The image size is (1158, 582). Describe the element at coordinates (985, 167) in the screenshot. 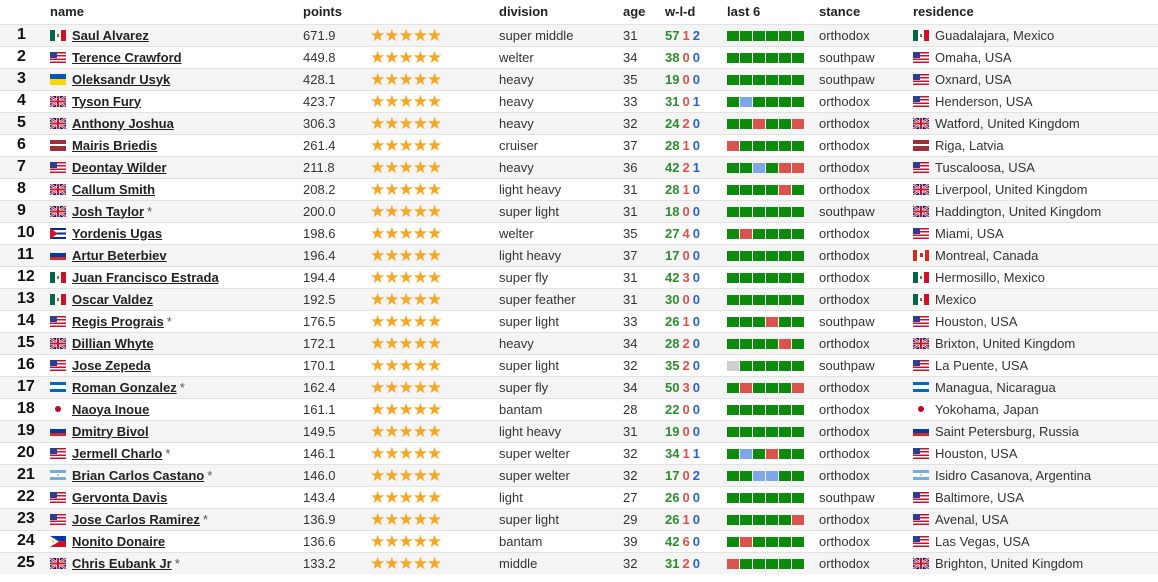

I see `residence-text: Tuscaloosa, USA` at that location.